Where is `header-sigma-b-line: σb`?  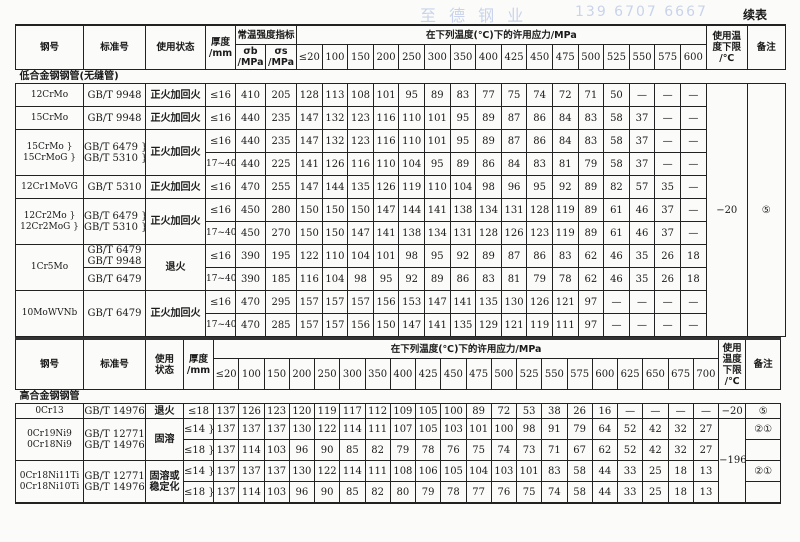 header-sigma-b-line: σb is located at coordinates (250, 51).